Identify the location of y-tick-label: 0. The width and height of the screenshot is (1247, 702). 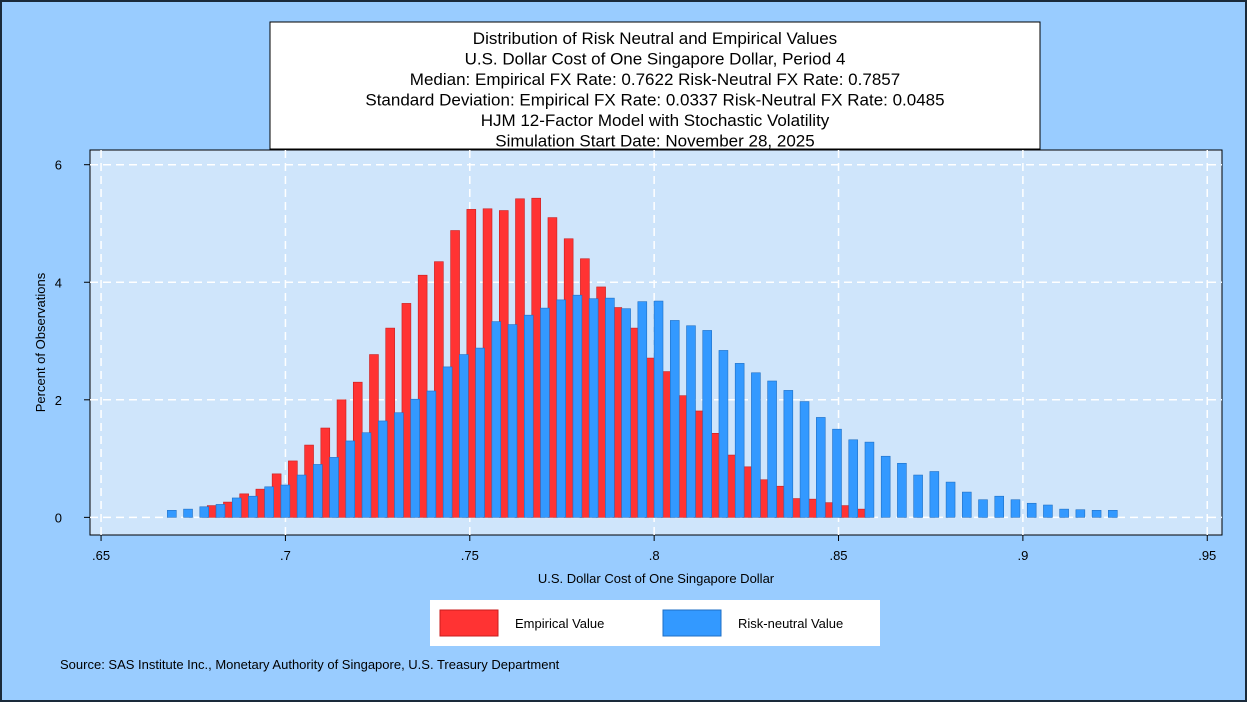
(58, 517).